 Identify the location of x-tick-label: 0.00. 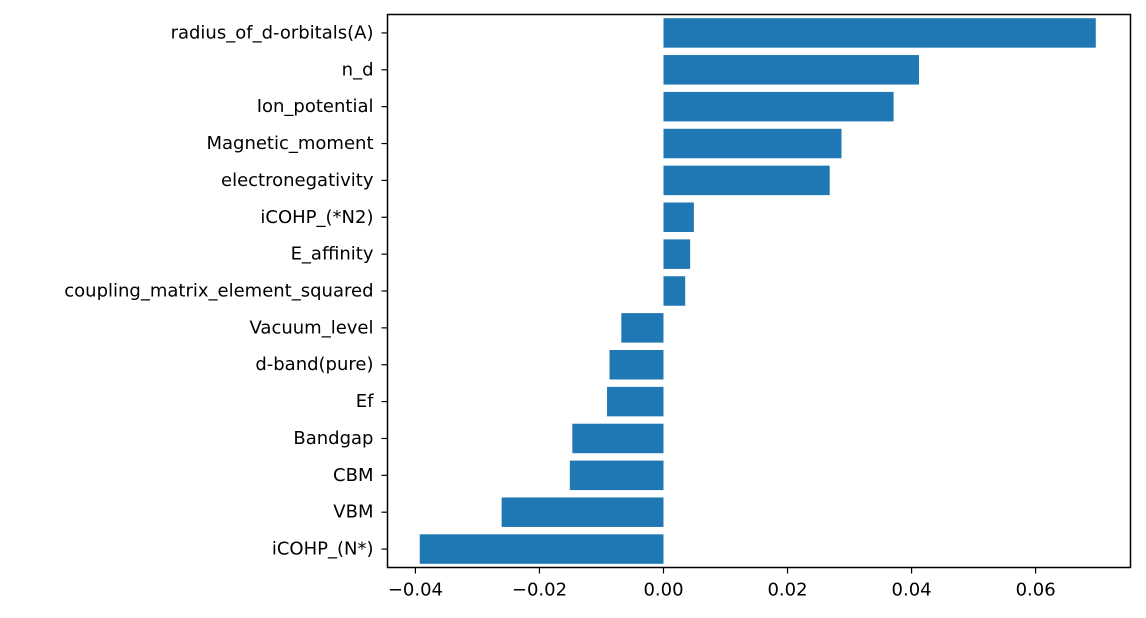
(663, 590).